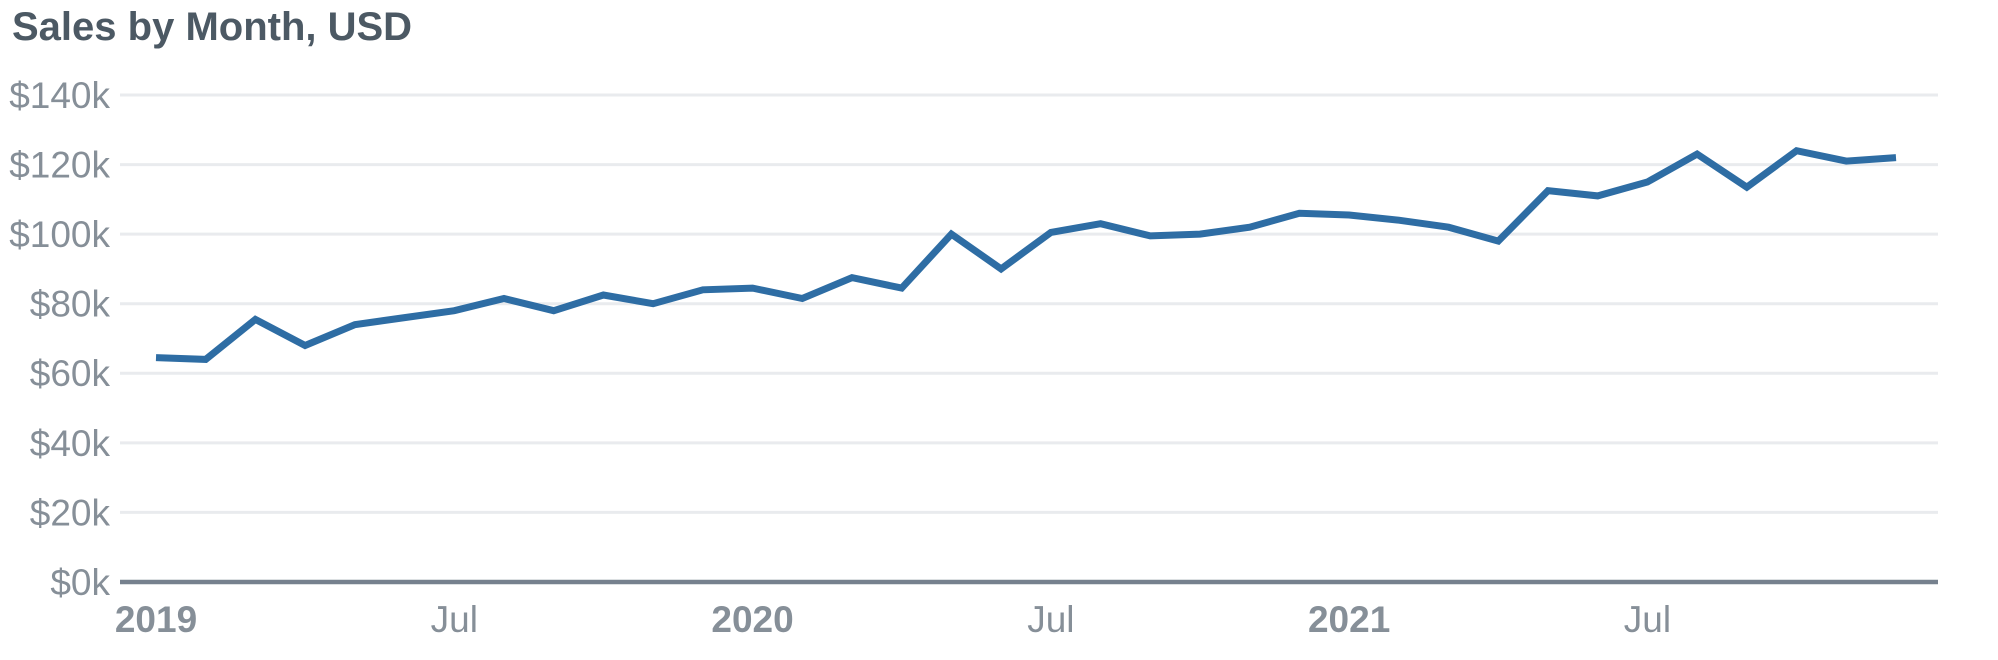 Image resolution: width=1998 pixels, height=660 pixels. Describe the element at coordinates (59, 339) in the screenshot. I see `y-axis-labels: $0k $20k $40k $60k $80k $100k $120k $140k` at that location.